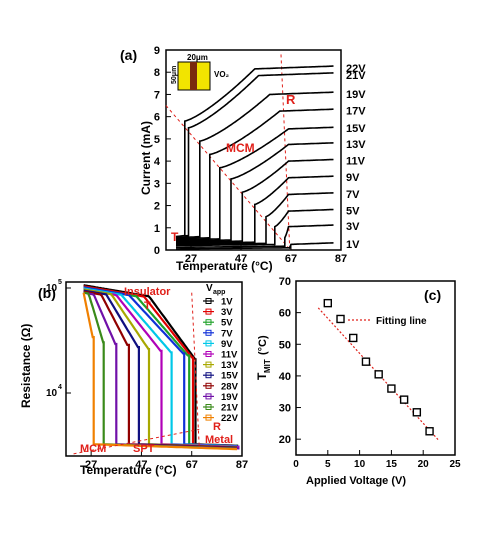 The height and width of the screenshot is (545, 491). Describe the element at coordinates (195, 370) in the screenshot. I see `panel-b-r-boundary` at that location.